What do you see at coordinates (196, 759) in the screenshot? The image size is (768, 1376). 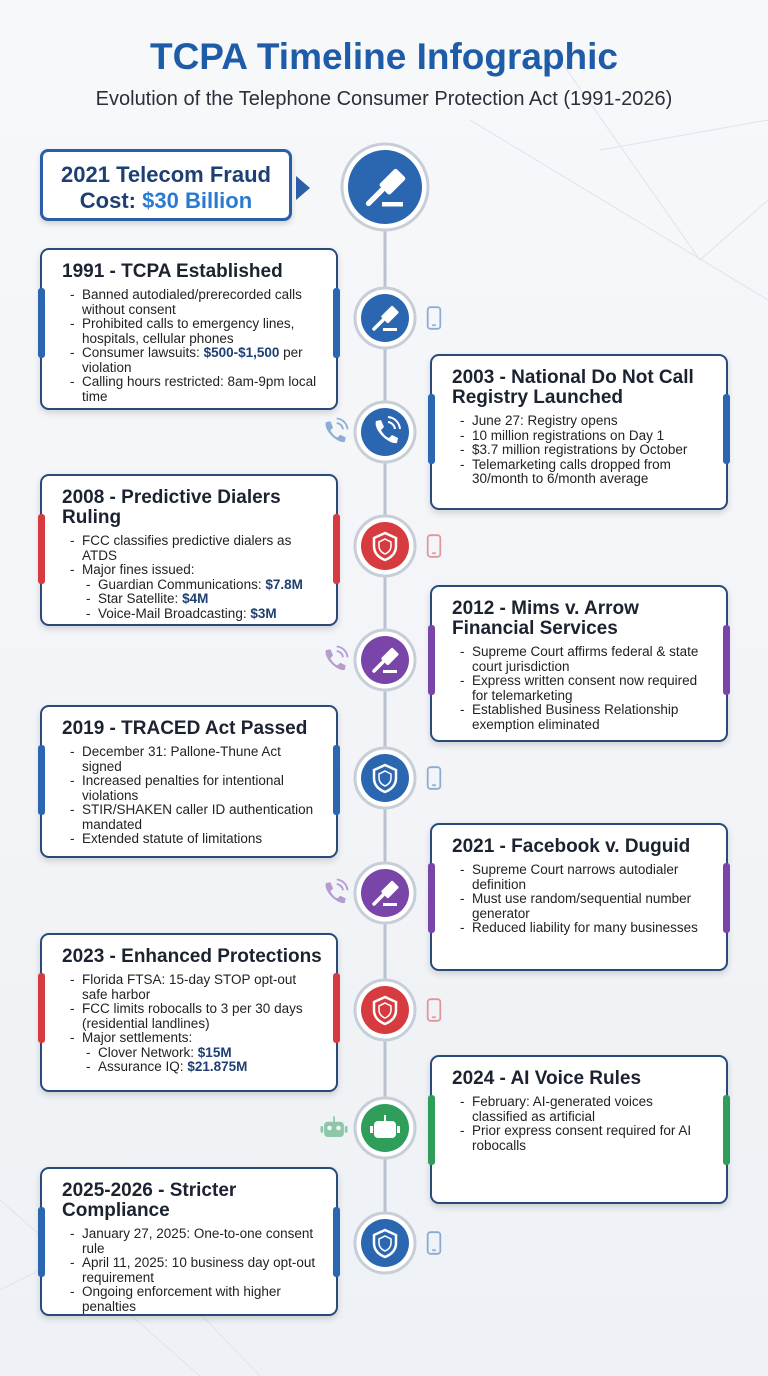 I see `event-item: December 31: Pallone-Thune Act signed` at bounding box center [196, 759].